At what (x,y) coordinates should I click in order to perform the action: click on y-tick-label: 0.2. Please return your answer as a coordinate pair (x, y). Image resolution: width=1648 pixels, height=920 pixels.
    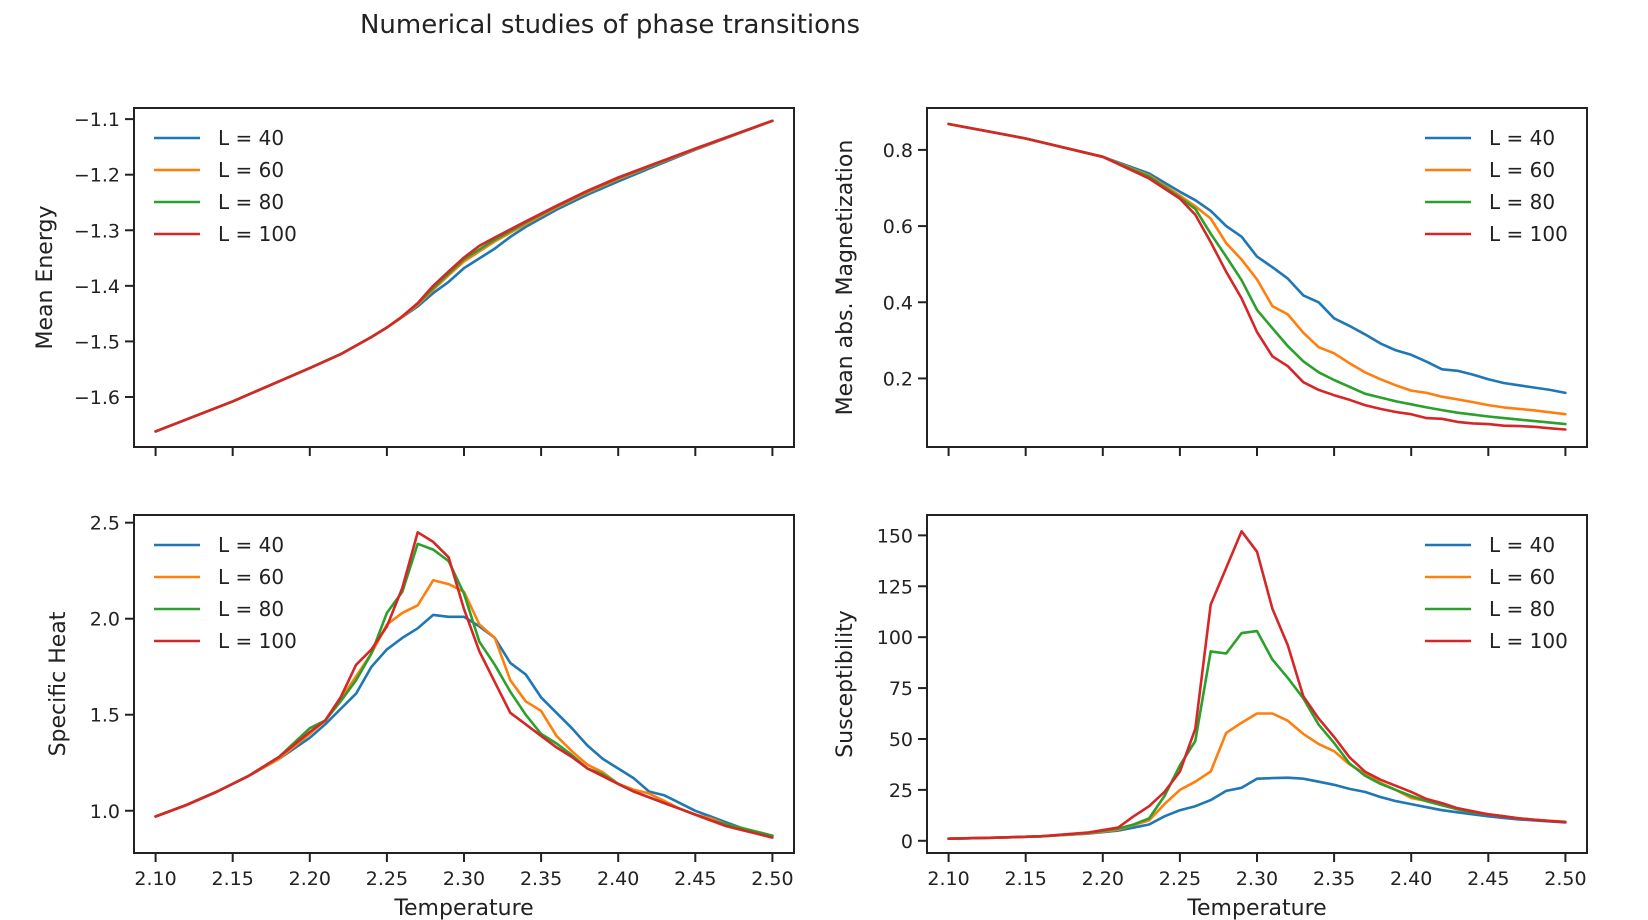
    Looking at the image, I should click on (898, 379).